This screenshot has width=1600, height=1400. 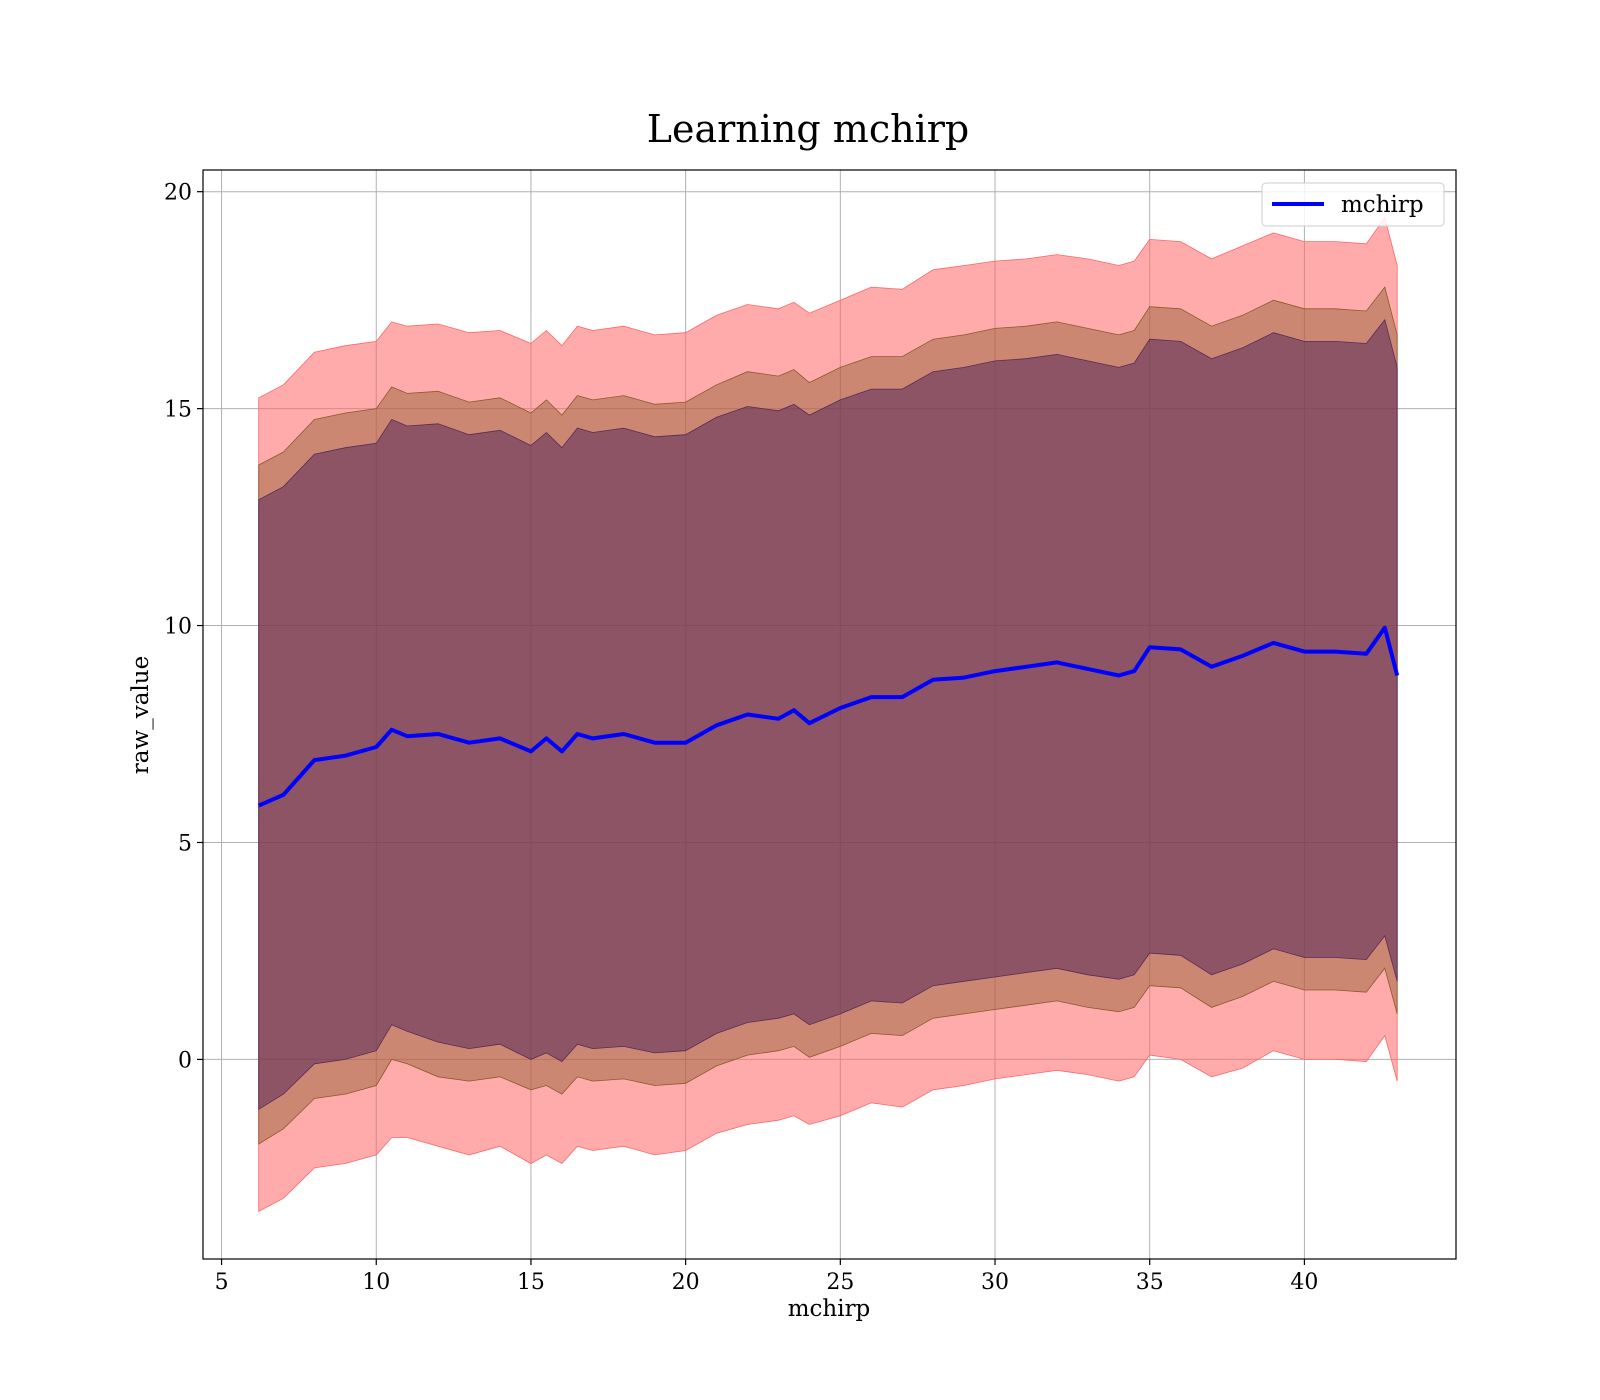 I want to click on series-line-mchirp, so click(x=828, y=716).